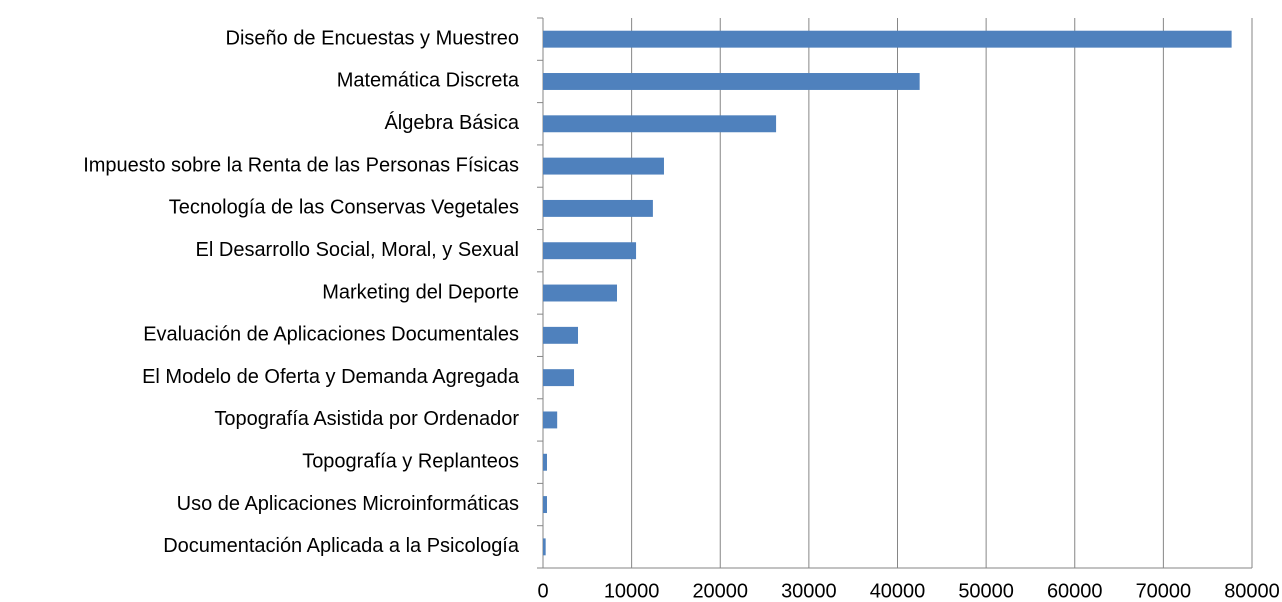 This screenshot has height=602, width=1282. Describe the element at coordinates (1075, 591) in the screenshot. I see `x-tick-label: 60000` at that location.